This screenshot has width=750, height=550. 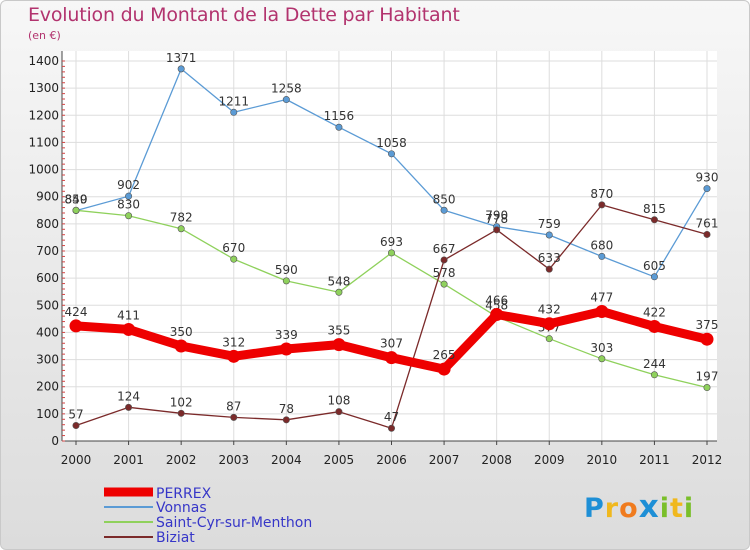 I want to click on data-label: 108, so click(x=338, y=401).